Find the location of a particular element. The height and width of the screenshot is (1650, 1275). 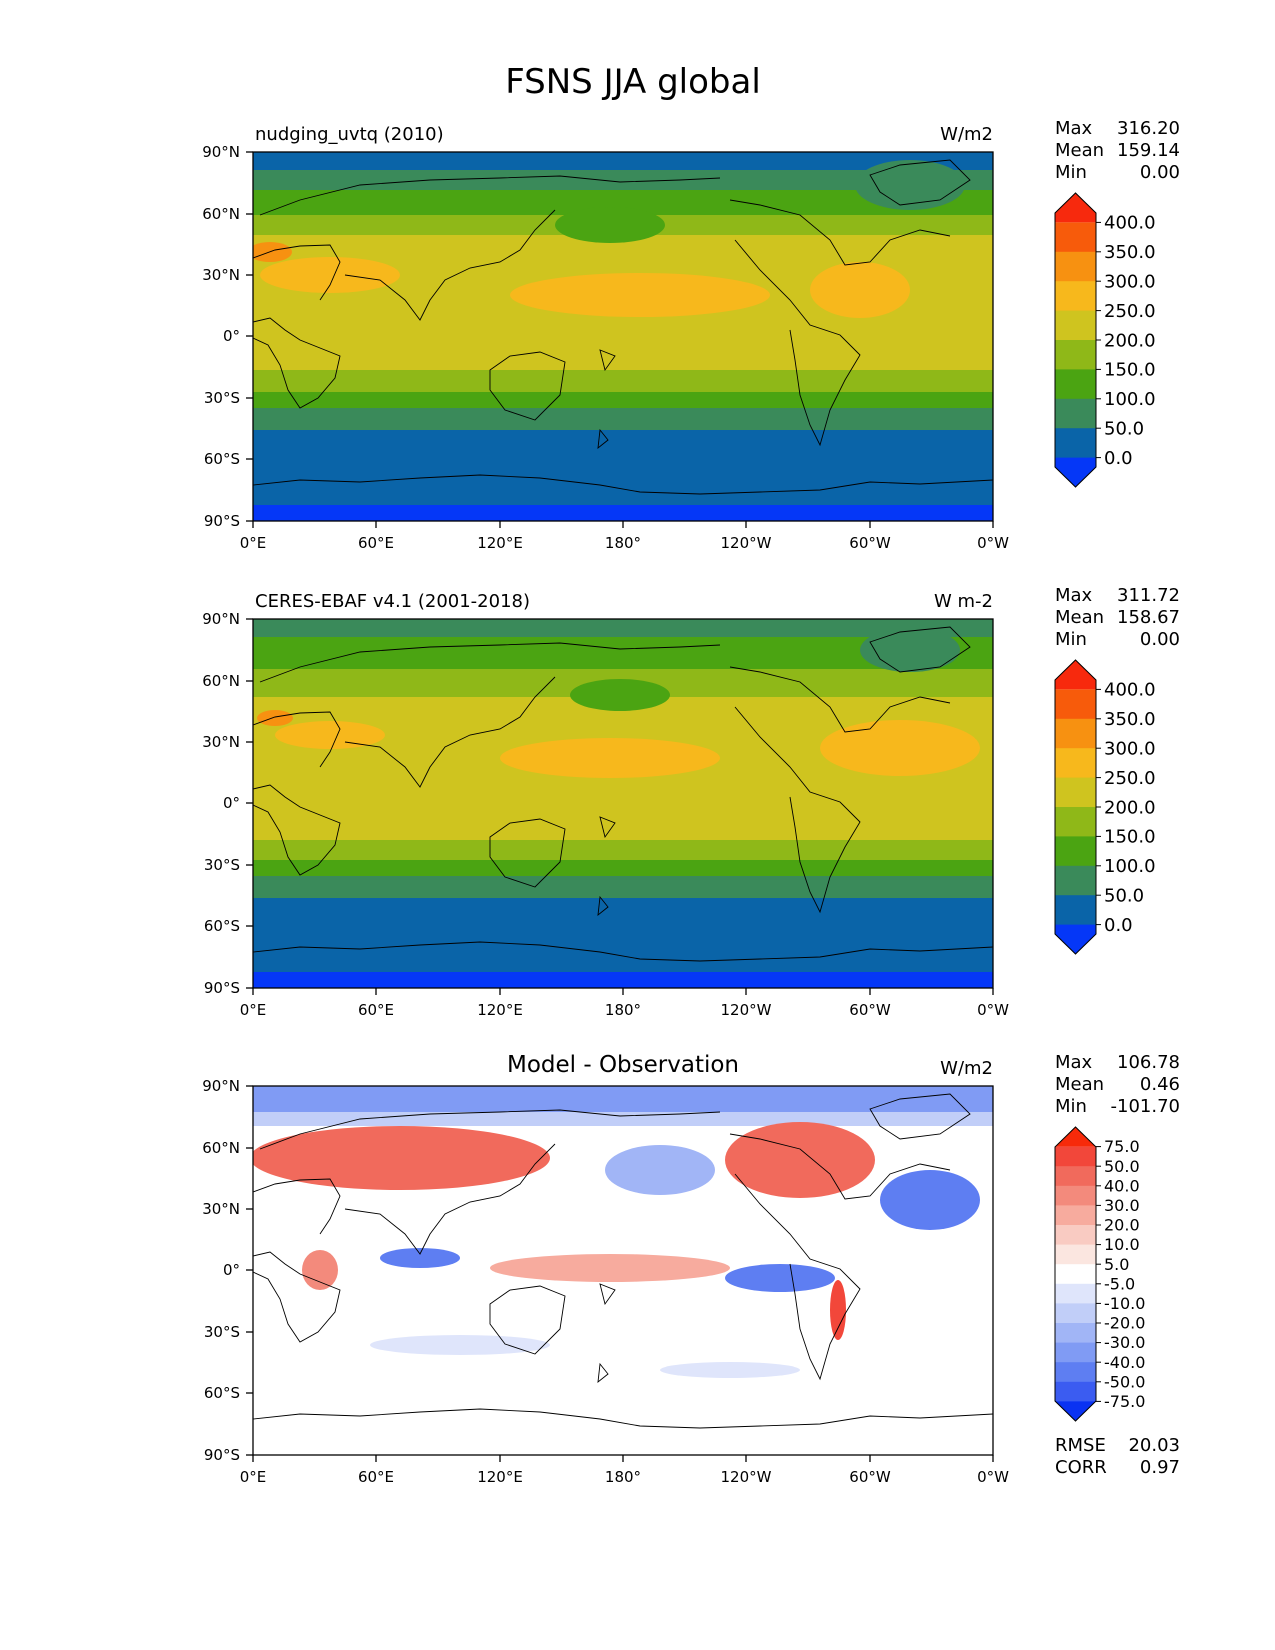

band-subarctic is located at coordinates (623, 180).